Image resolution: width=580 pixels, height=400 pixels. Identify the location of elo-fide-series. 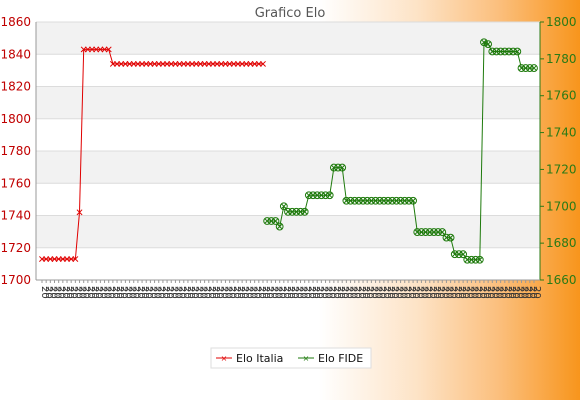
(319, 197).